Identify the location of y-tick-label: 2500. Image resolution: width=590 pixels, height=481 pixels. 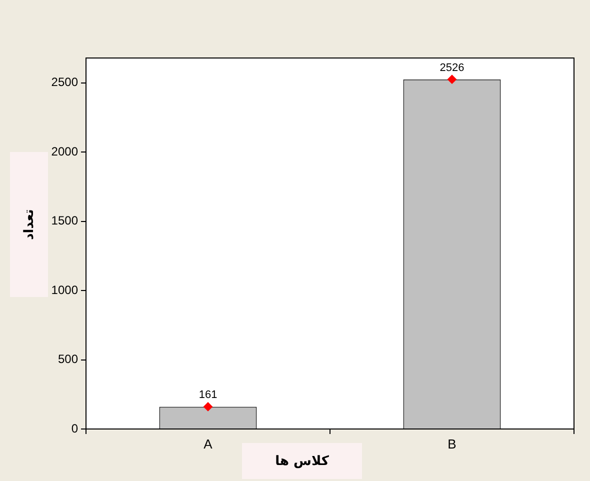
(64, 82).